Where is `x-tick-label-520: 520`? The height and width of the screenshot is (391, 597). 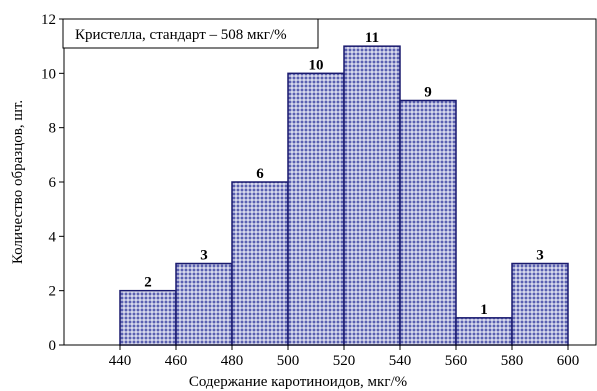
x-tick-label-520: 520 is located at coordinates (344, 361).